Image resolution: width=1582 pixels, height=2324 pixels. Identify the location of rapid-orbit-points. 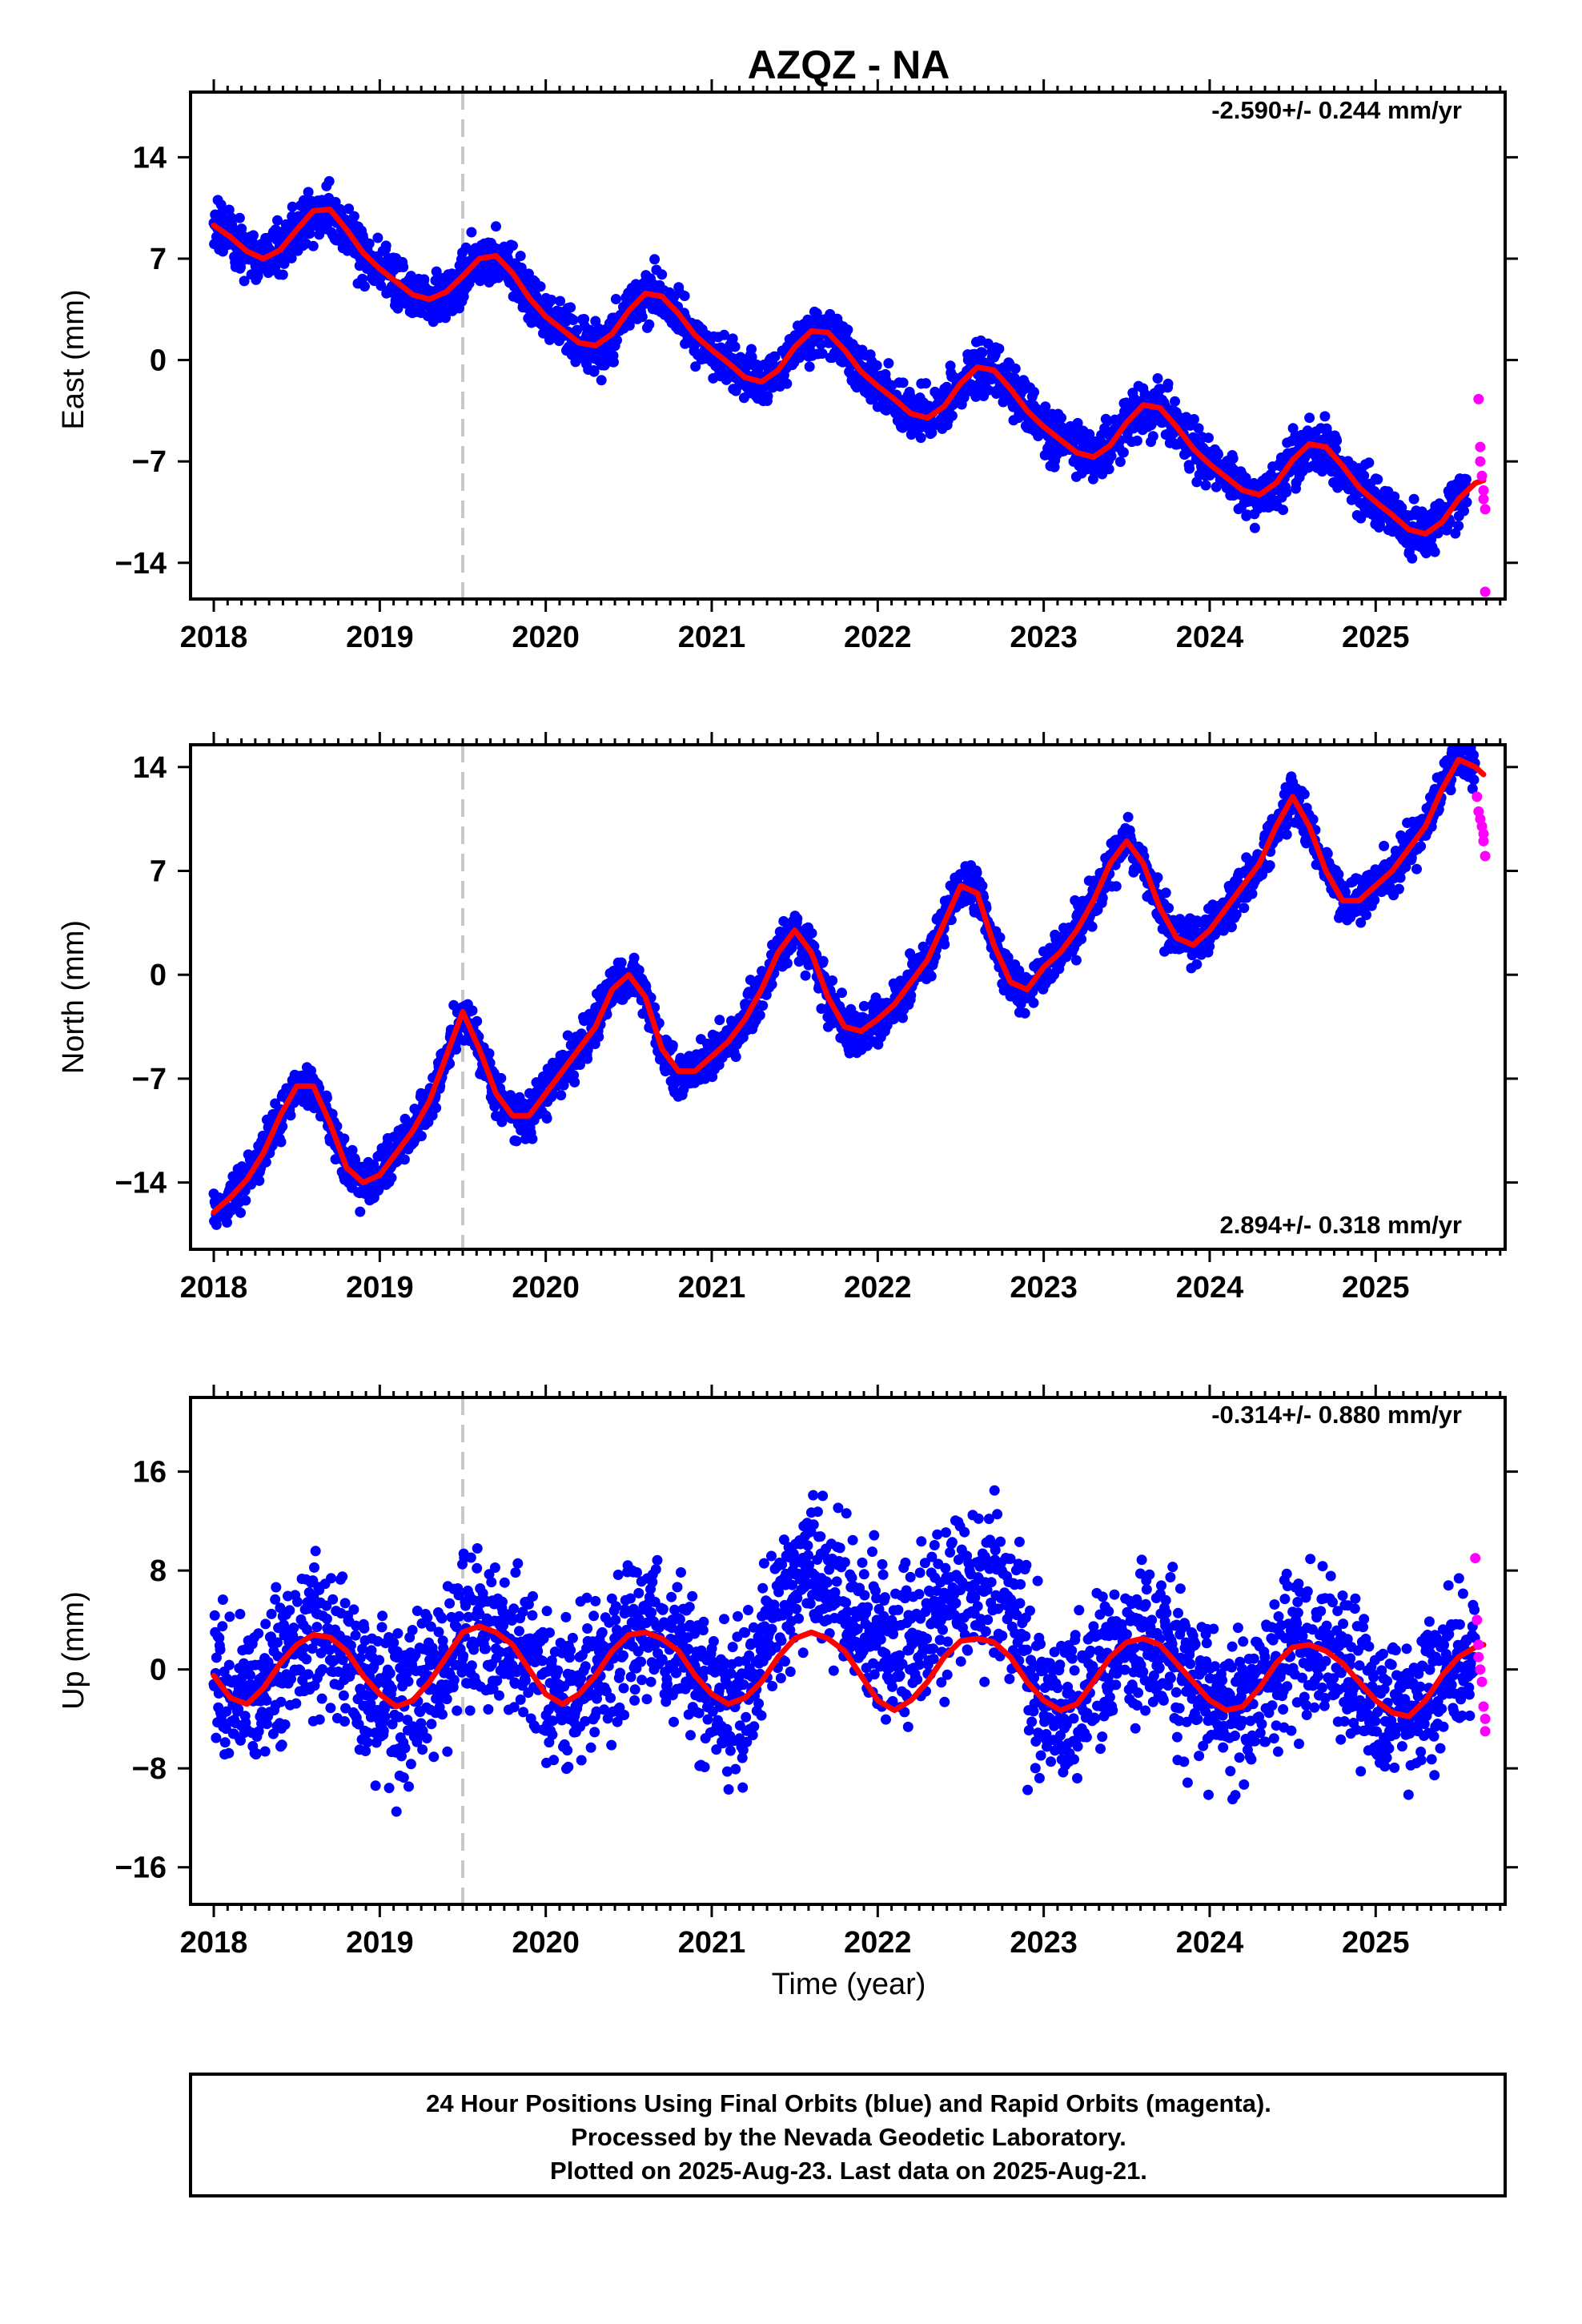
(1482, 495).